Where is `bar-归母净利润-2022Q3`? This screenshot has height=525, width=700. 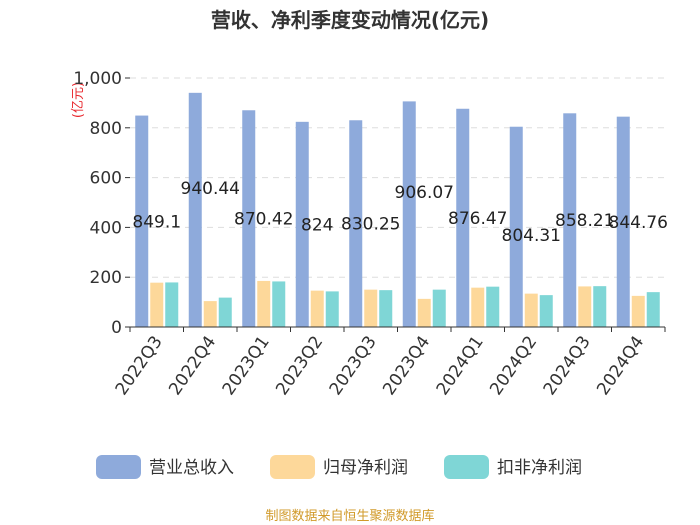
bar-归母净利润-2022Q3 is located at coordinates (157, 304).